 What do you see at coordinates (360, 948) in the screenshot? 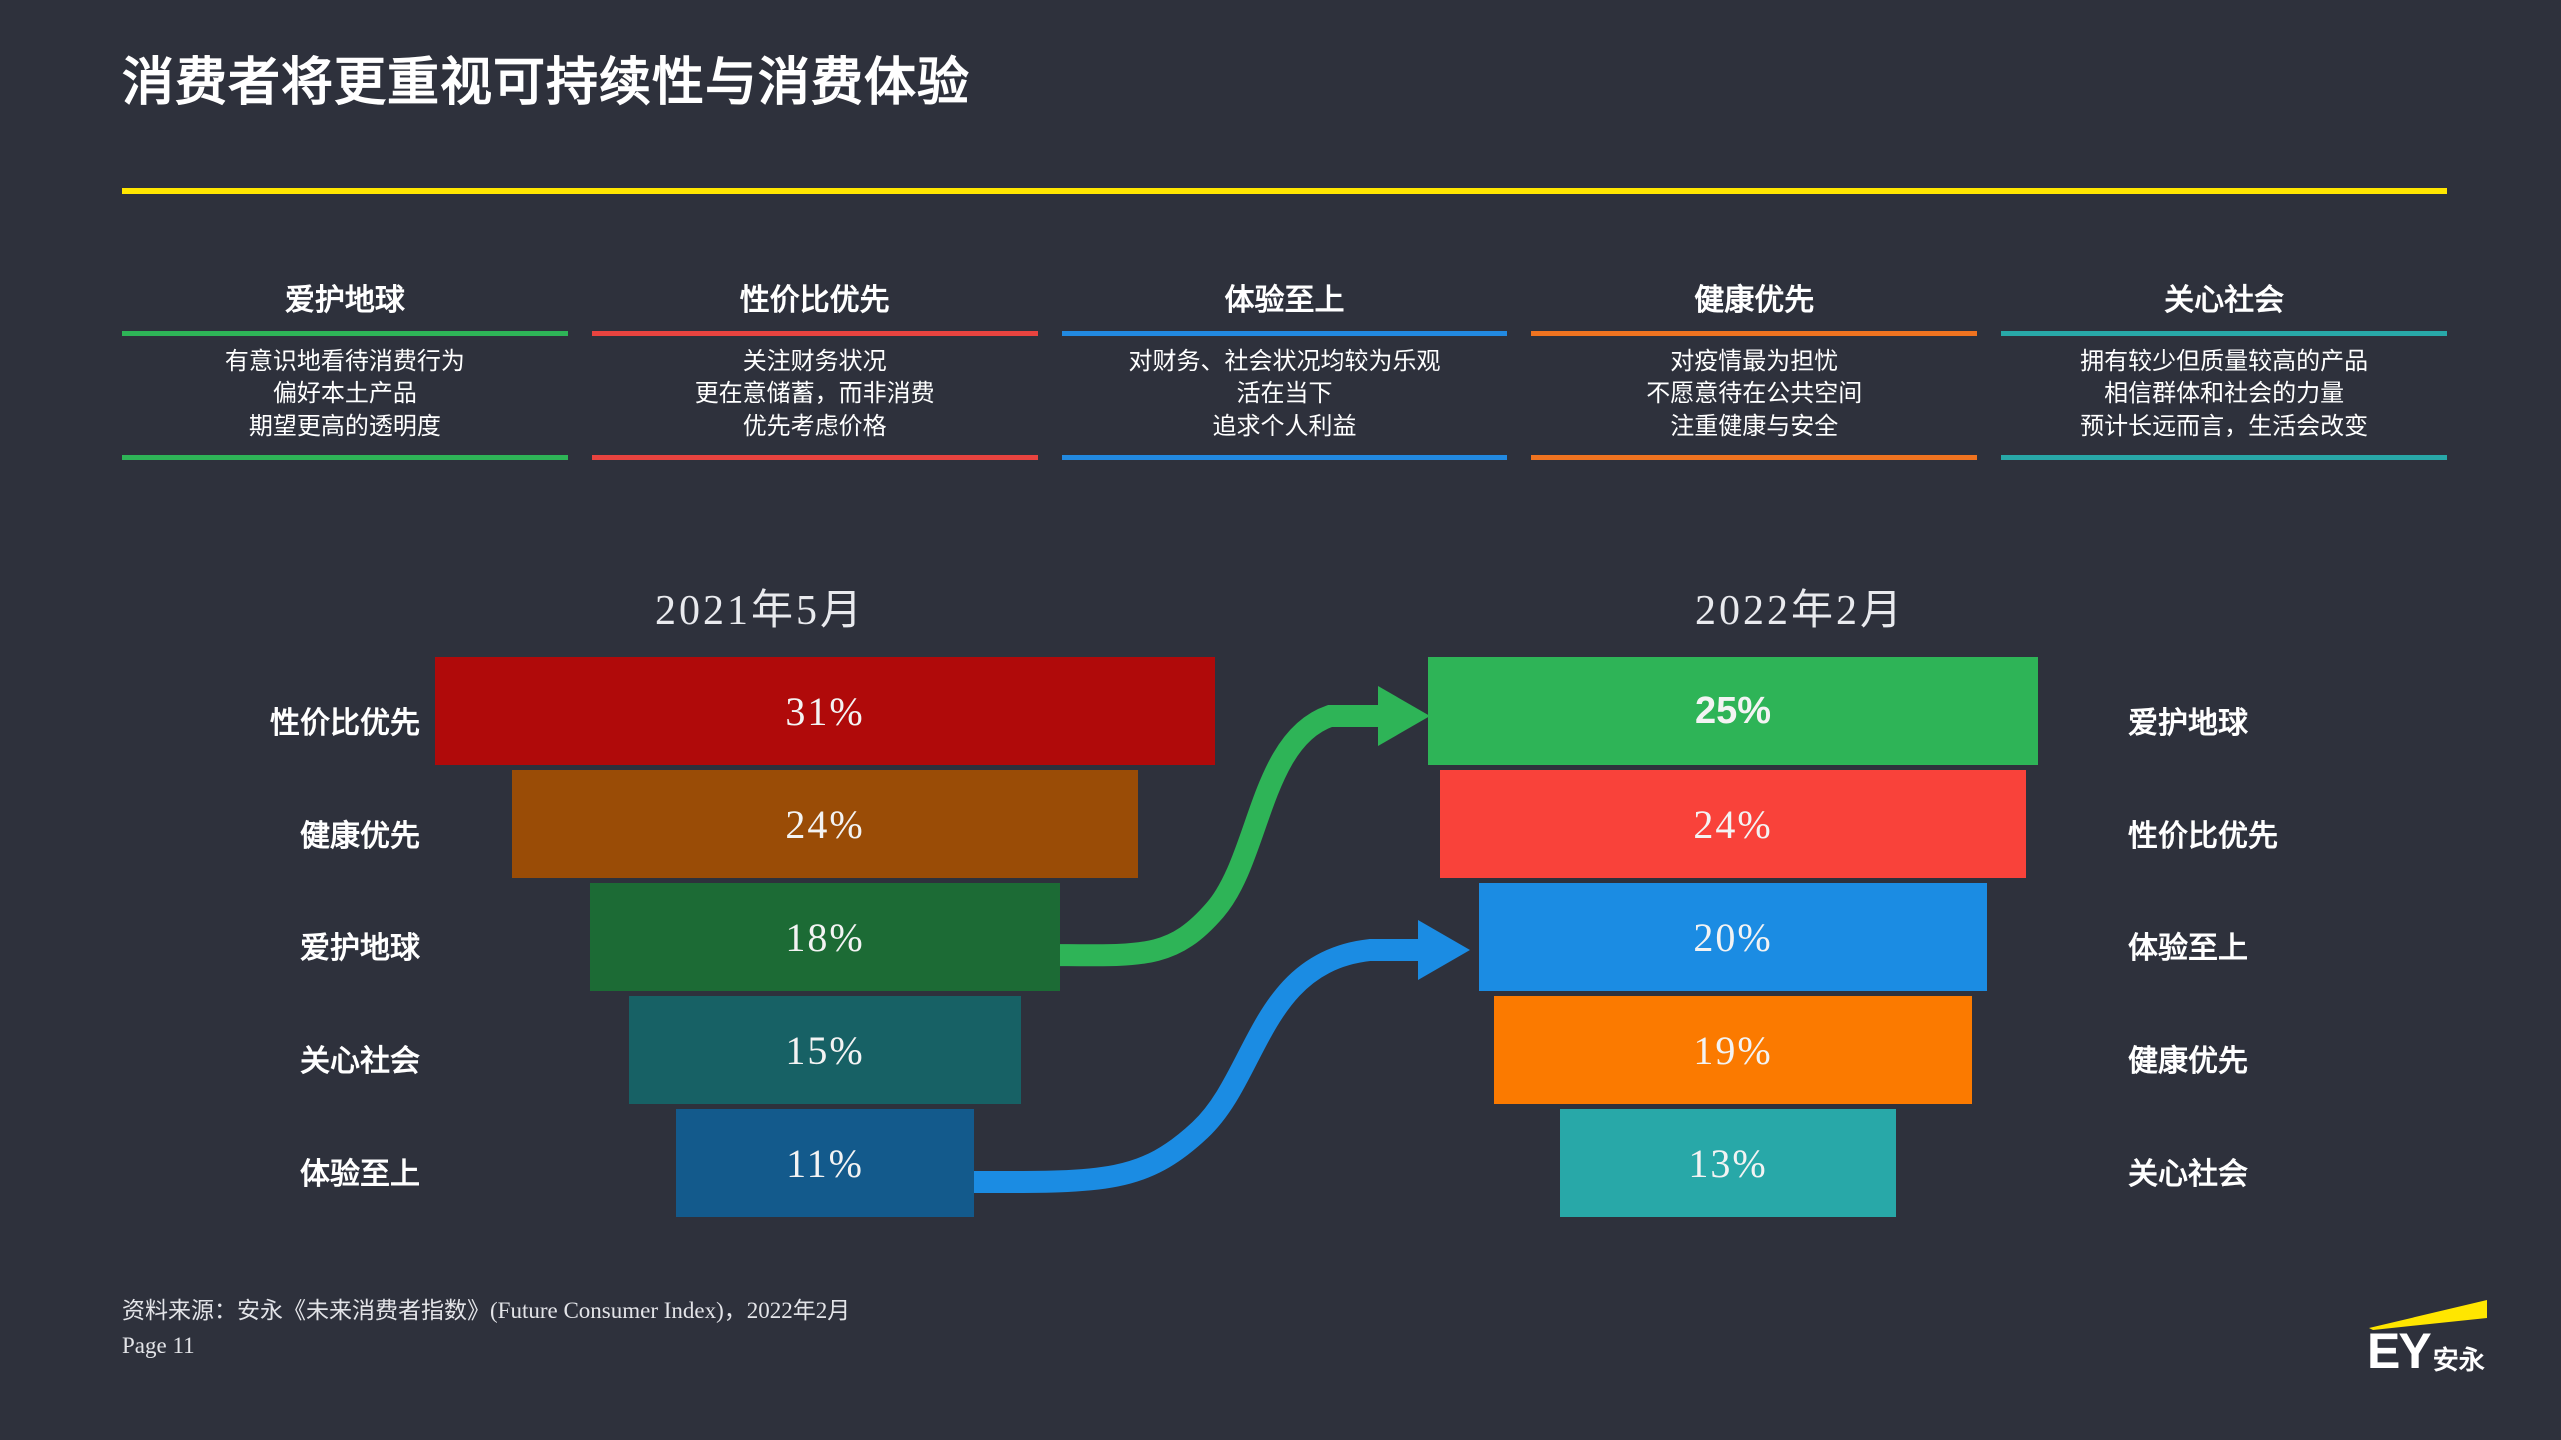
I see `funnel-left-label-2: 爱护地球` at bounding box center [360, 948].